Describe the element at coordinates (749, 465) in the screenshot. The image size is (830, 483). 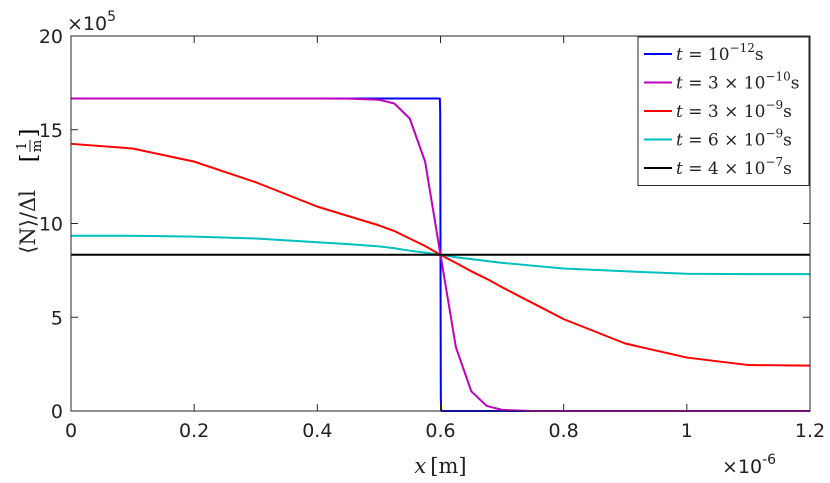
I see `x-axis-multiplier: ×10⁻⁶` at that location.